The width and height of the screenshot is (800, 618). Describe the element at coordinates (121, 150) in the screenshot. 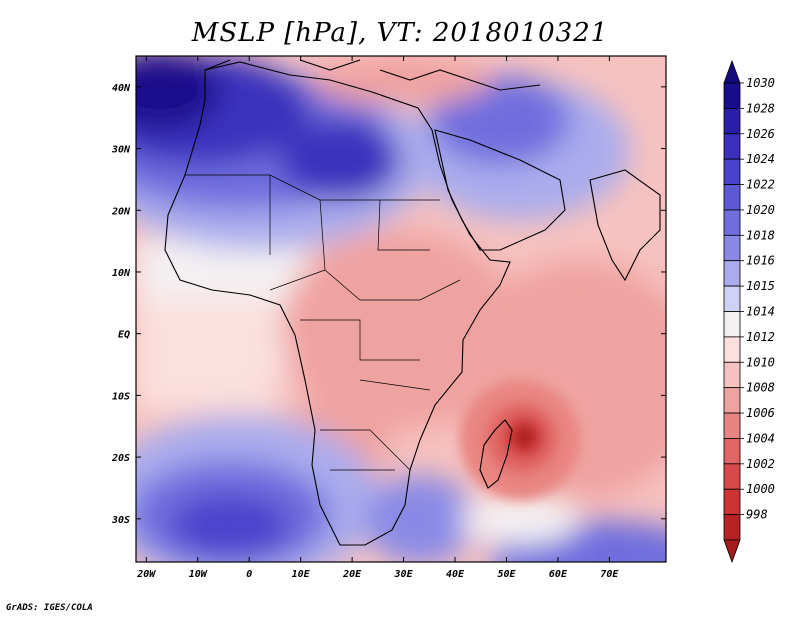

I see `lat-tick-label: 30N` at that location.